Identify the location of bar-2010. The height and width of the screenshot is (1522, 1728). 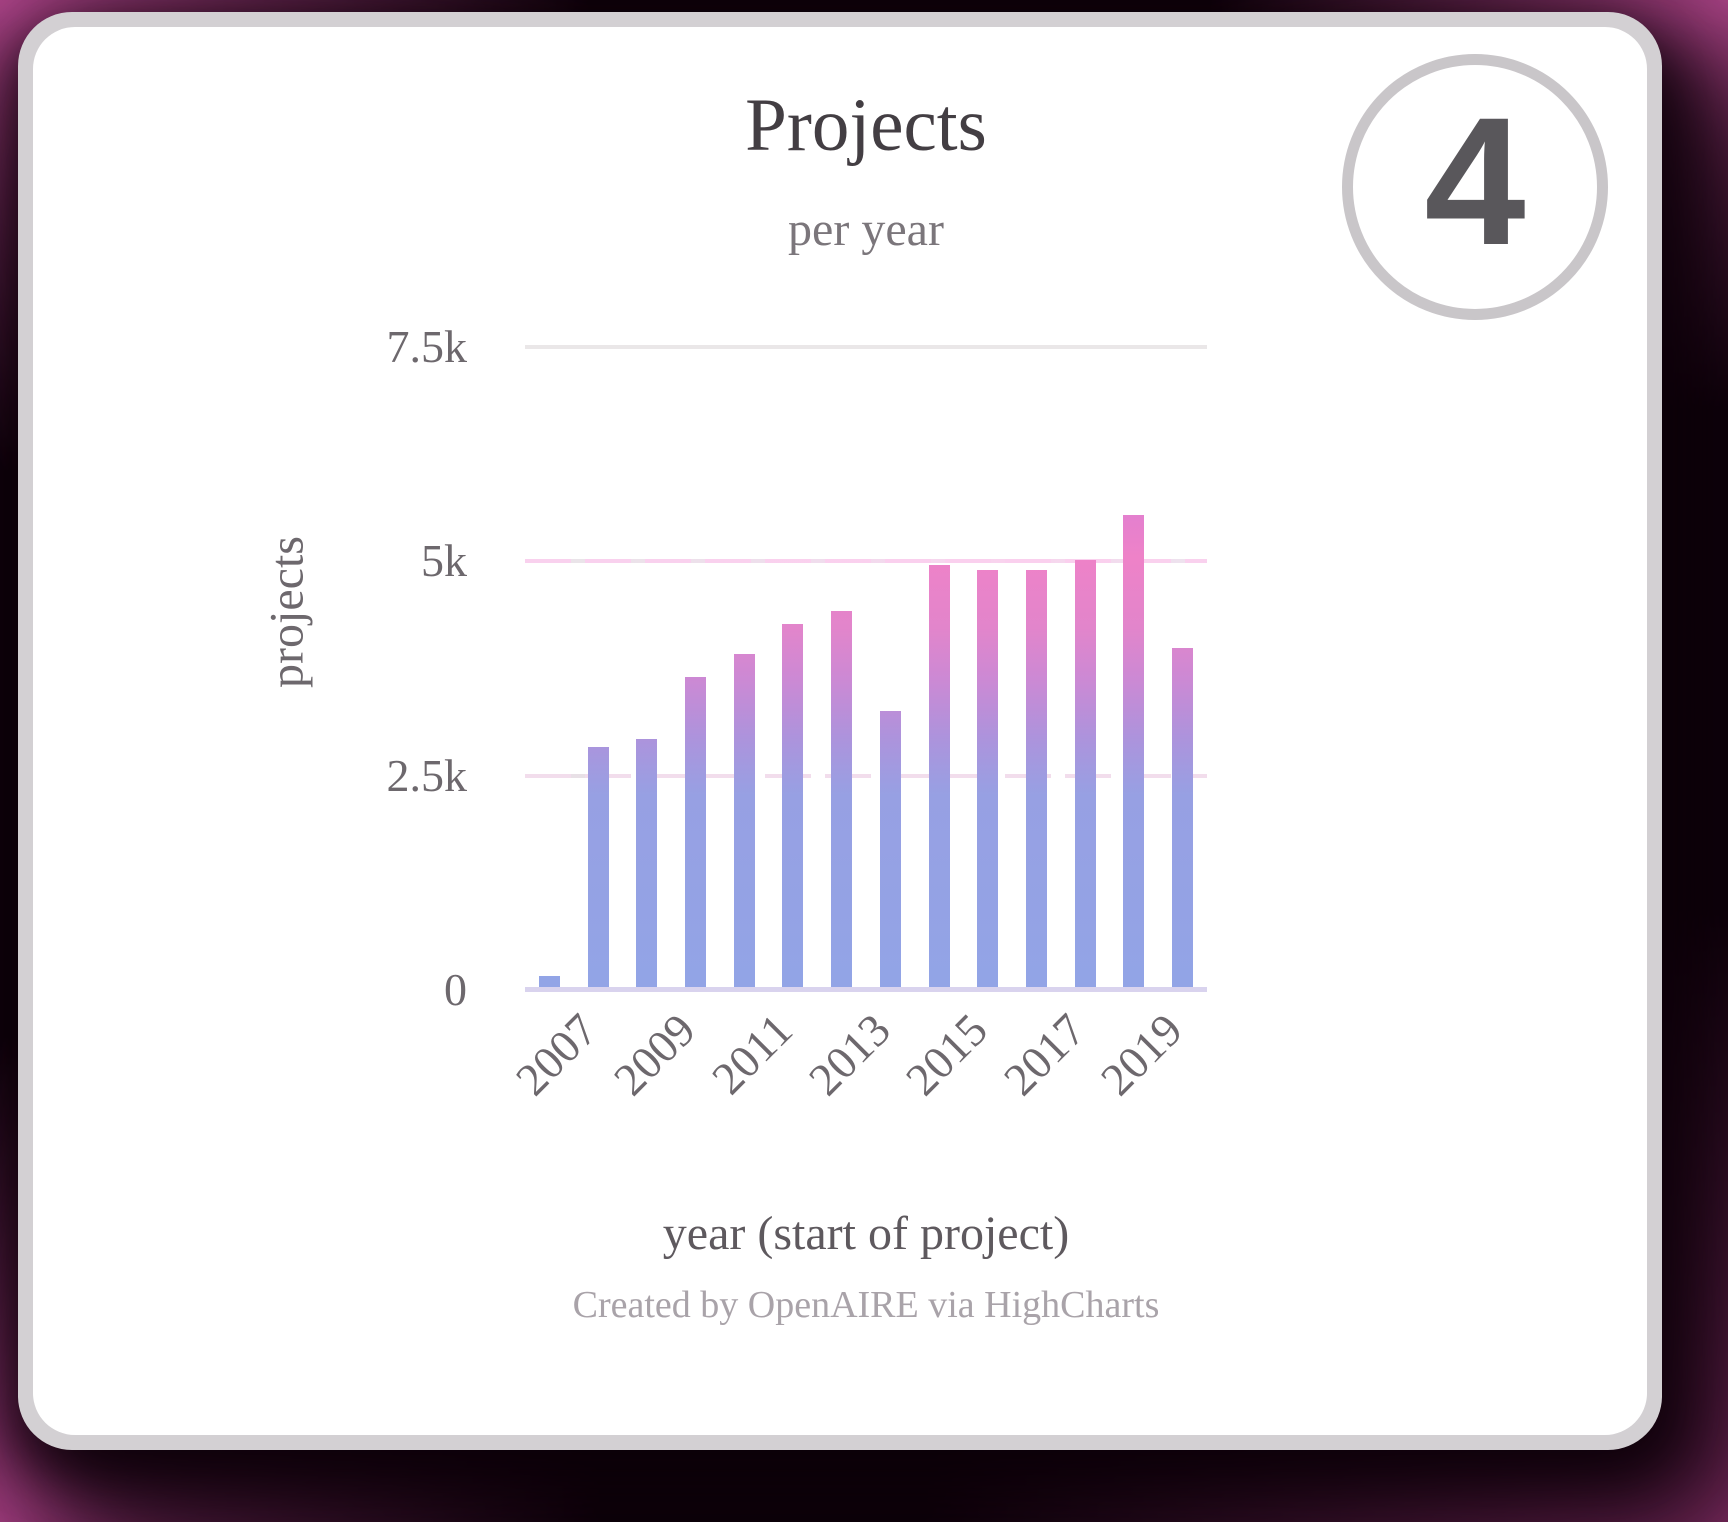
(695, 832).